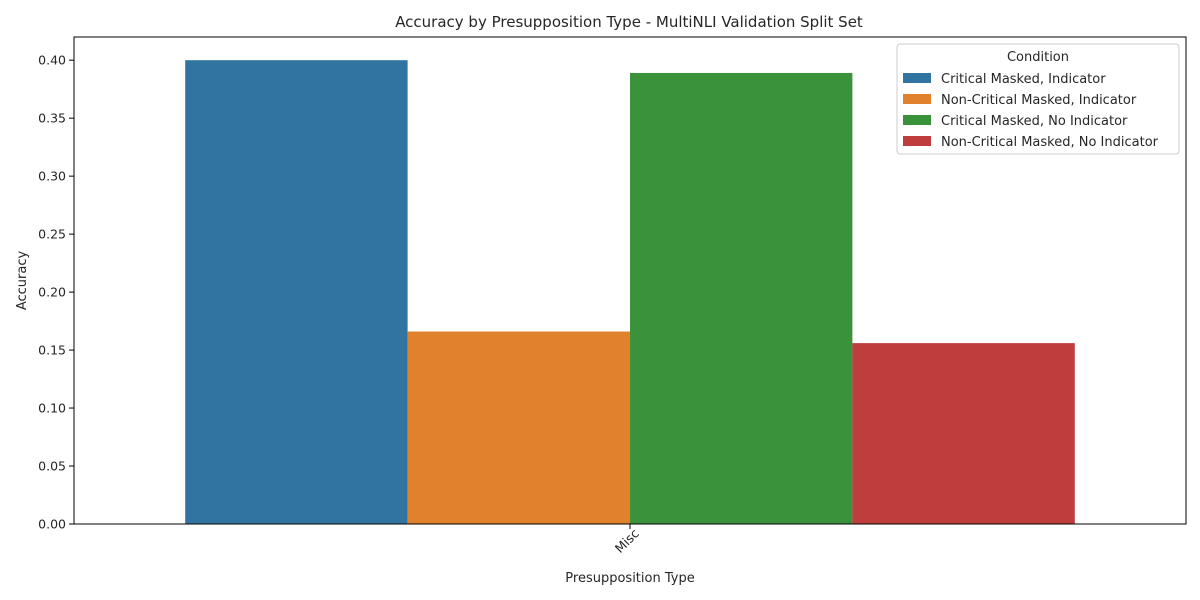  Describe the element at coordinates (52, 118) in the screenshot. I see `y-tick-label: 0.35` at that location.